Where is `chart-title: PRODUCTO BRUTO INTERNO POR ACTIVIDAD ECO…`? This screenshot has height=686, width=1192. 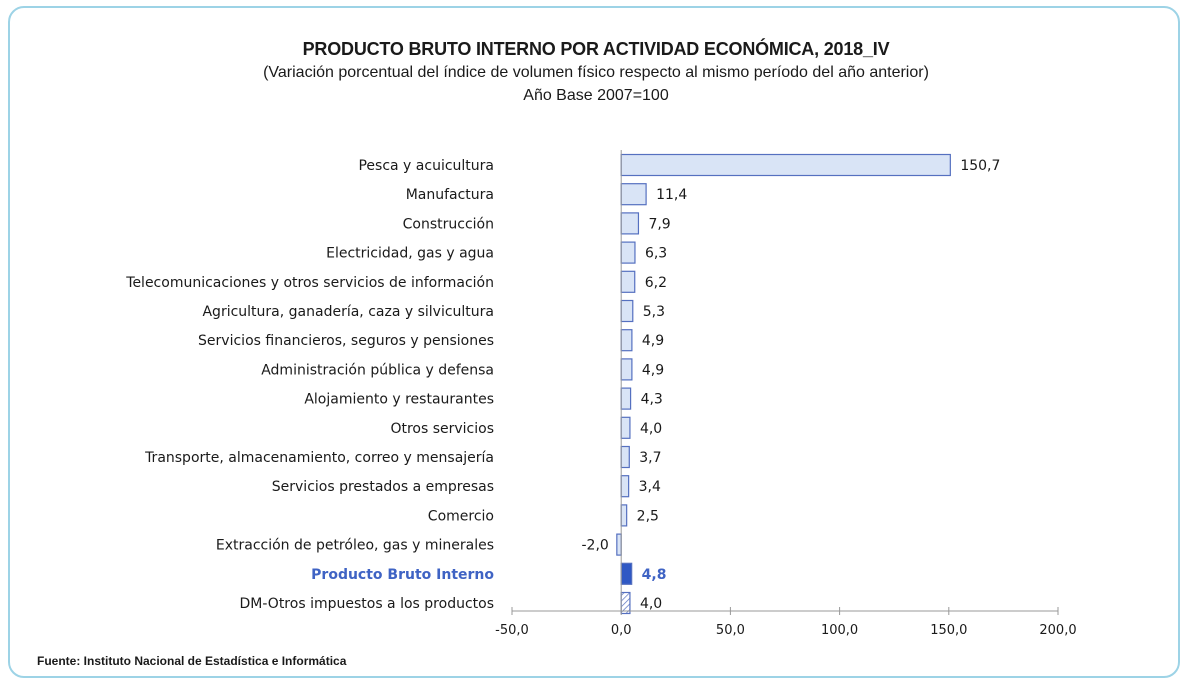
chart-title: PRODUCTO BRUTO INTERNO POR ACTIVIDAD ECO… is located at coordinates (596, 49).